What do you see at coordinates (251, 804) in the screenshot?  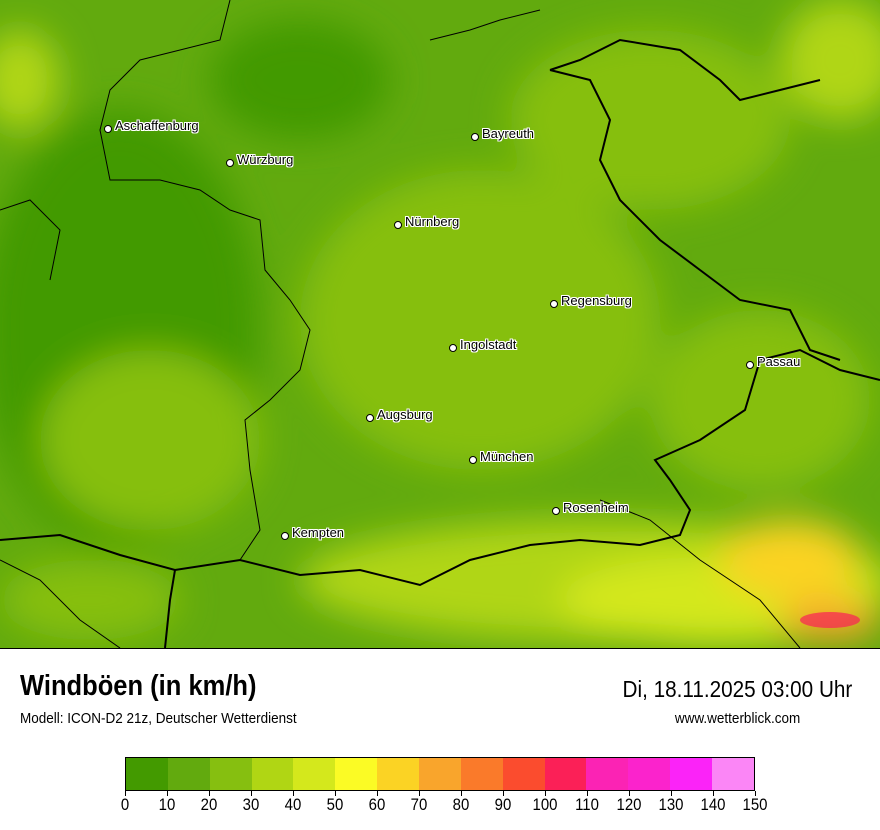 I see `legend-tick-label: 30` at bounding box center [251, 804].